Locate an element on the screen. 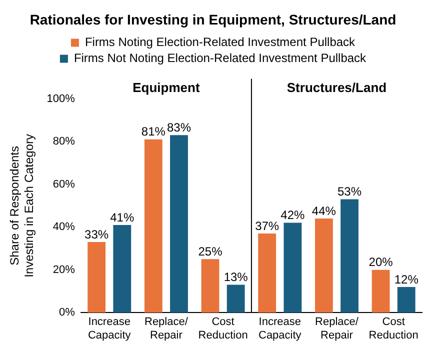  legend-label: Firms Not Noting Election-Related Investment Pullback is located at coordinates (221, 58).